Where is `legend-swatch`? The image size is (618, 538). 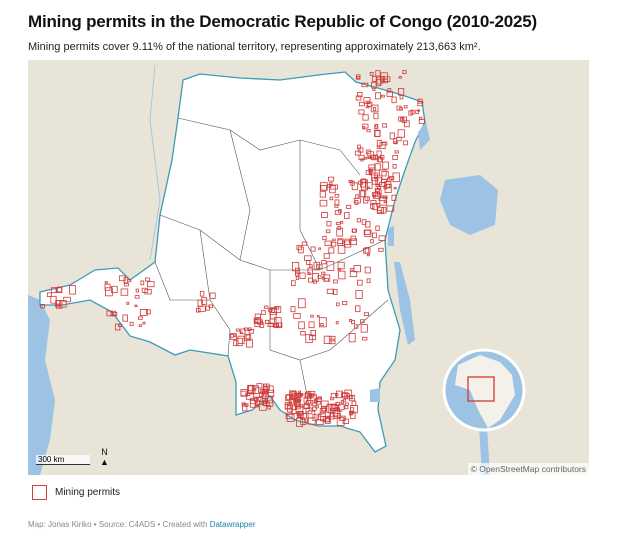 legend-swatch is located at coordinates (39, 492).